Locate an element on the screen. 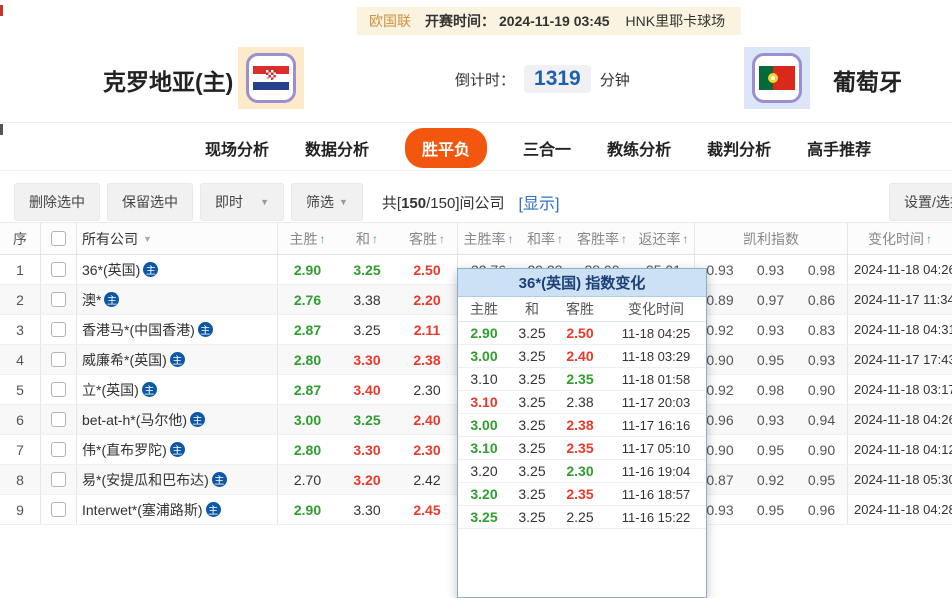 This screenshot has height=598, width=952. home-odds: 2.76 is located at coordinates (307, 299).